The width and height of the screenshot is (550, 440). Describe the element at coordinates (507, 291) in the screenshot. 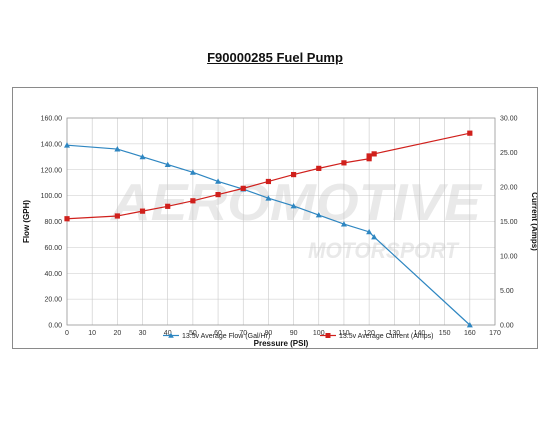

I see `y2-tick-label: 5.00` at that location.